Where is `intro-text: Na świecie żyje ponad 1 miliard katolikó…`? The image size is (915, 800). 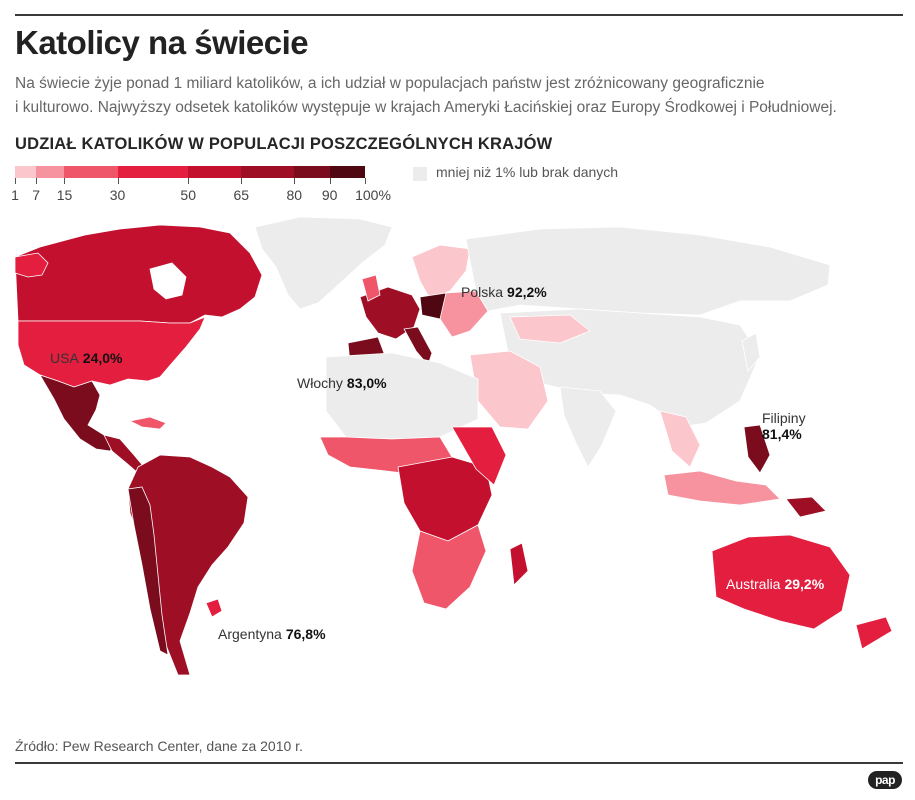 intro-text: Na świecie żyje ponad 1 miliard katolikó… is located at coordinates (460, 96).